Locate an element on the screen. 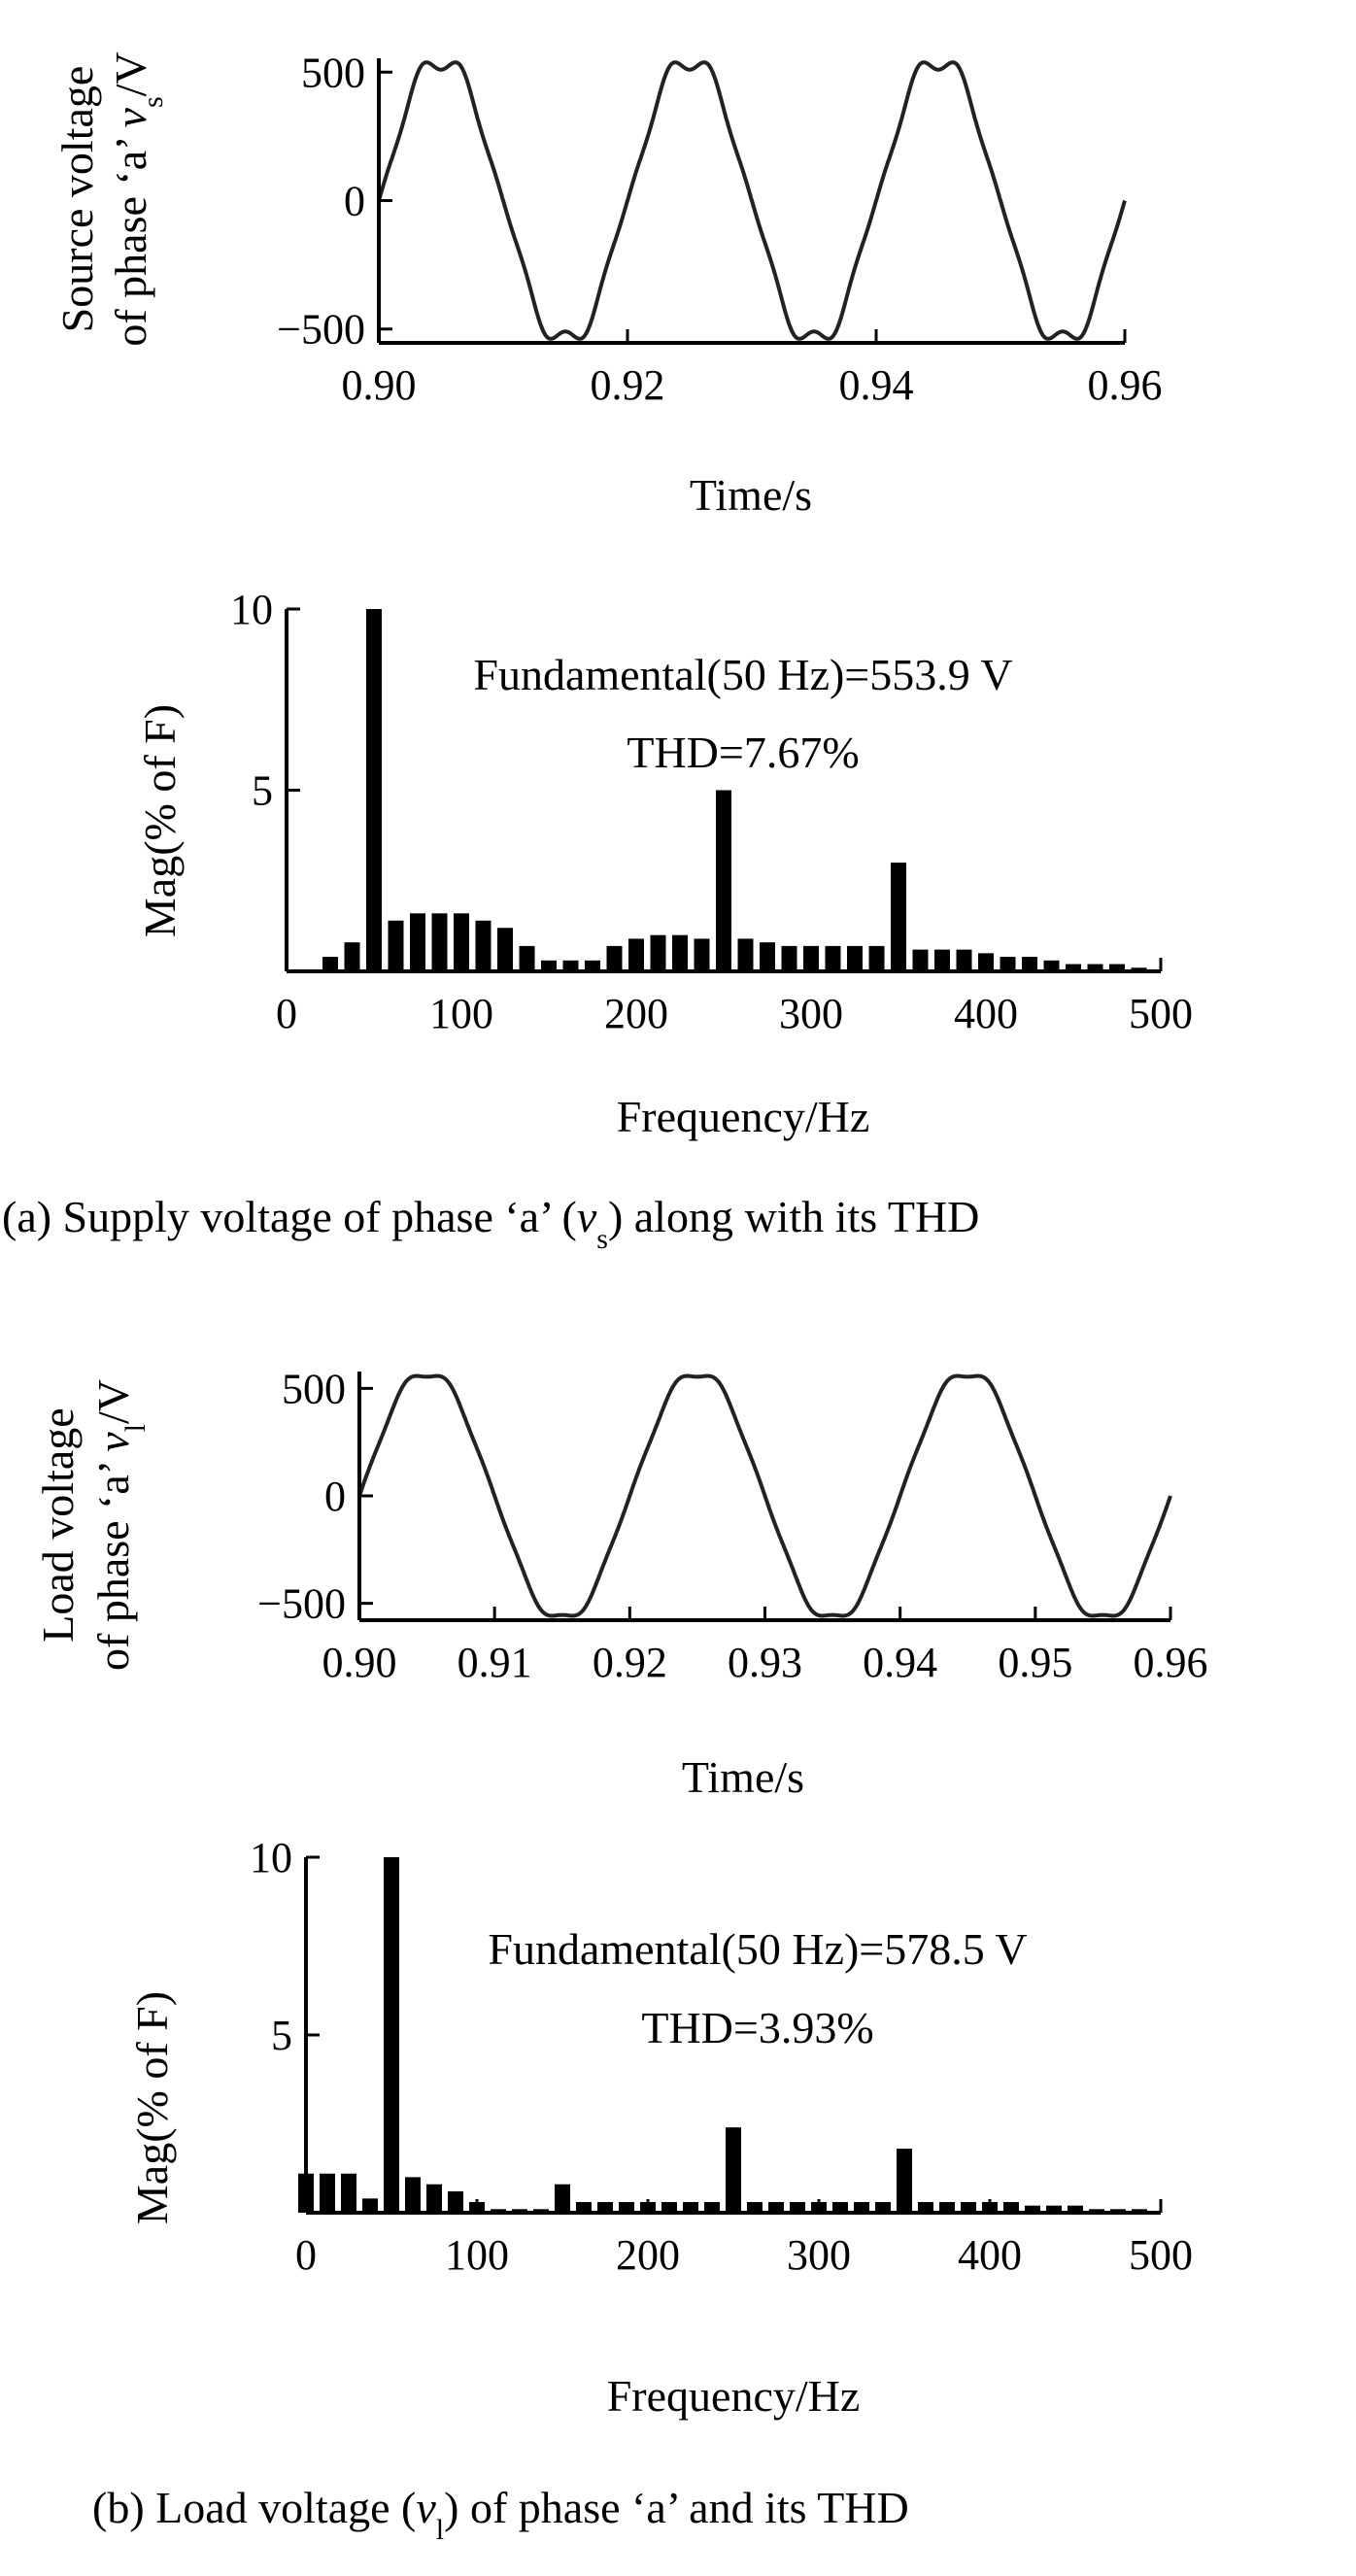 This screenshot has width=1356, height=2576. chart-b-time-ylabel-line1: Load voltage is located at coordinates (58, 1524).